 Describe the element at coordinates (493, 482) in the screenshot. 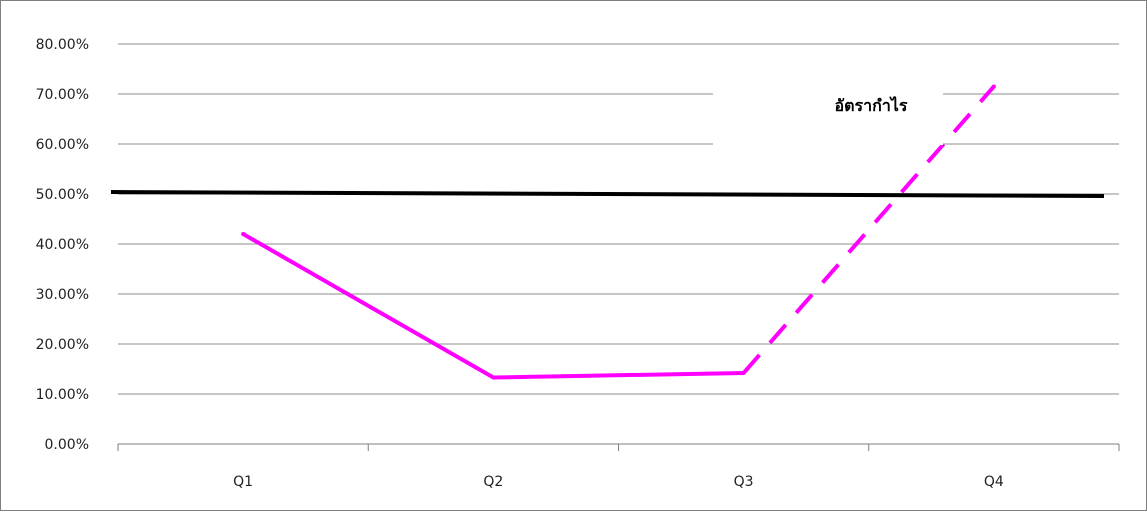

I see `x-tick-label: Q2` at that location.